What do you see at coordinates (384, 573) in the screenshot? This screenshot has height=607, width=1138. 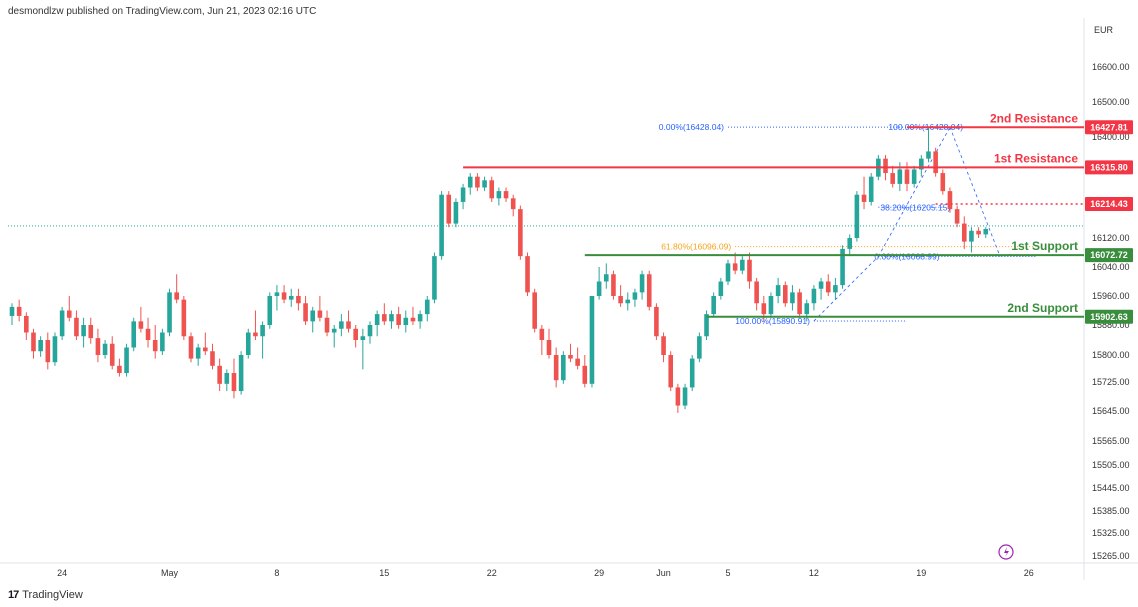 I see `time-tick-label: 15` at bounding box center [384, 573].